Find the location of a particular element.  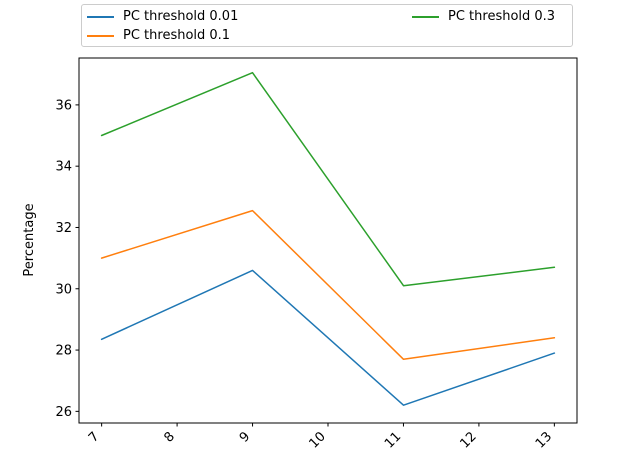

x-tick-label: 8 is located at coordinates (169, 437).